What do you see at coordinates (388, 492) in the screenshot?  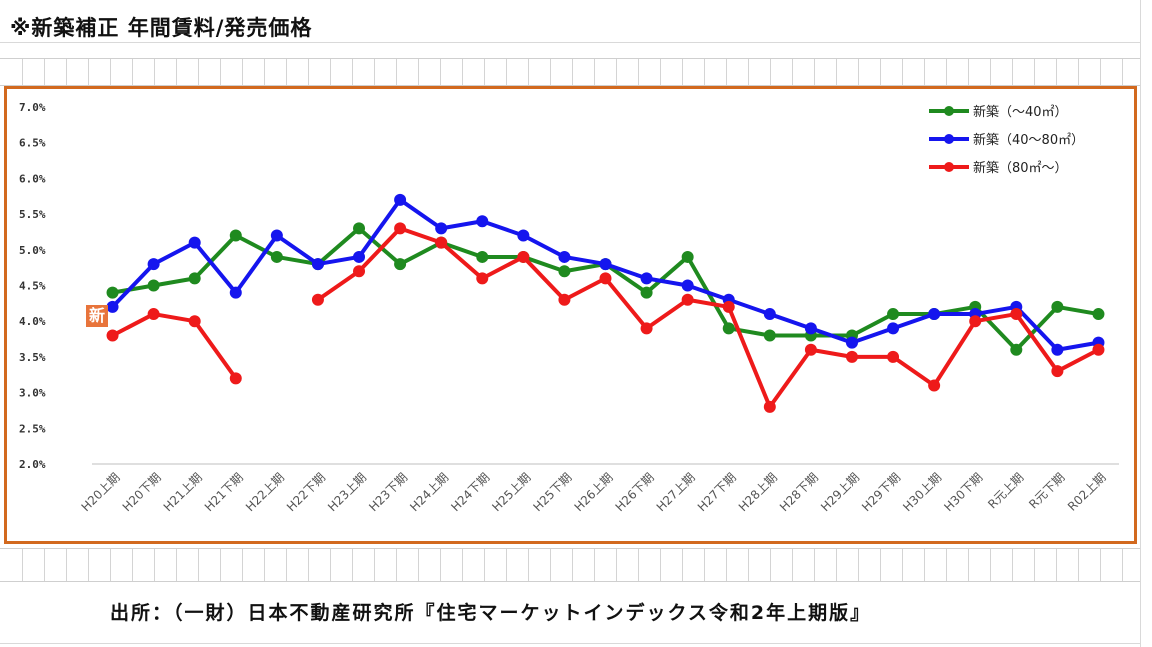 I see `x-tick-label: H23下期` at bounding box center [388, 492].